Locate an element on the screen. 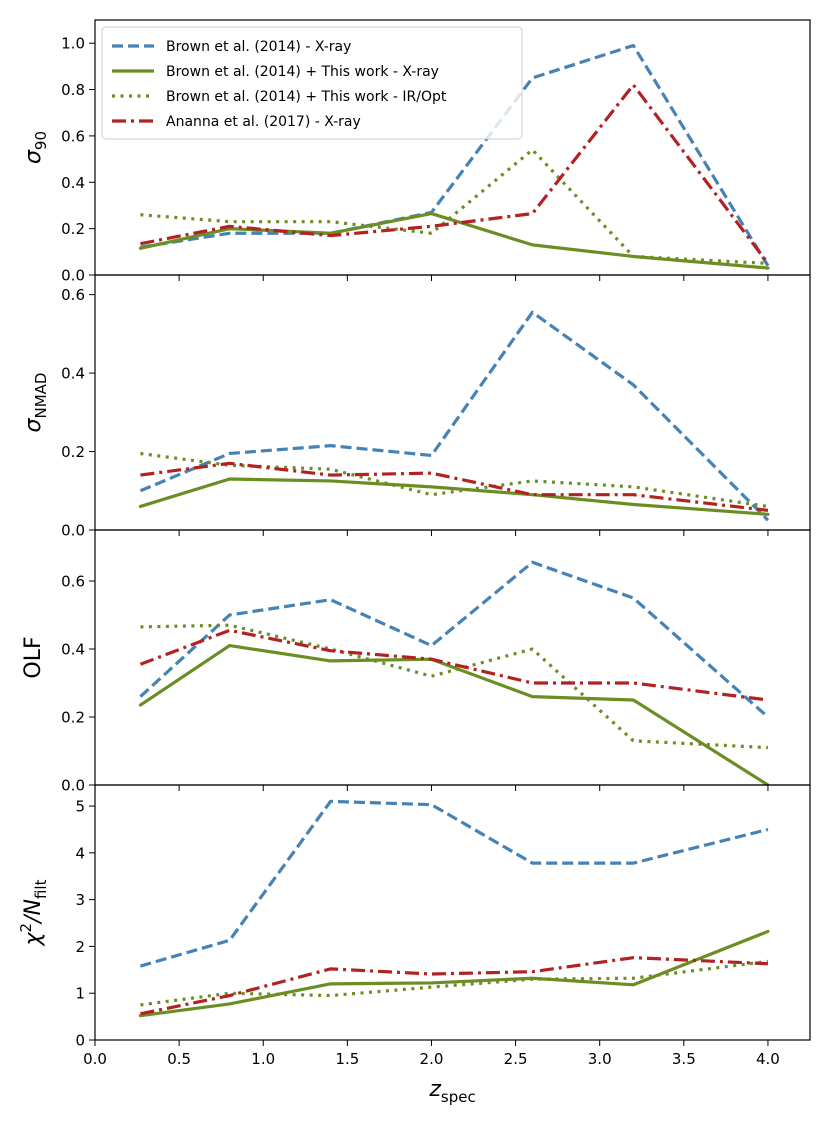 This screenshot has width=831, height=1121. x-tick-label: 3.0 is located at coordinates (600, 1059).